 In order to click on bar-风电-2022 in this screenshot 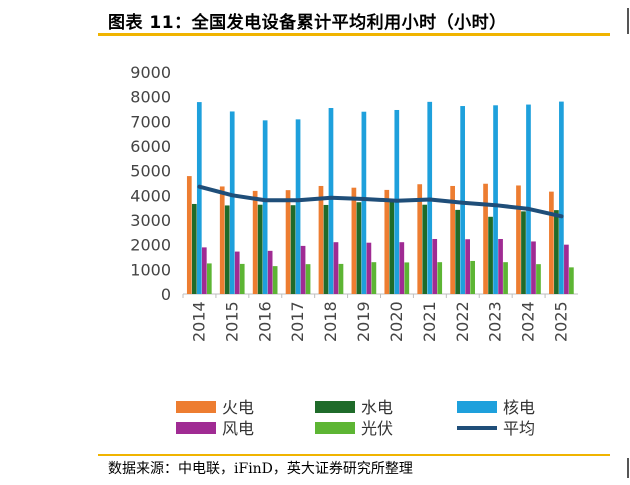, I will do `click(467, 266)`.